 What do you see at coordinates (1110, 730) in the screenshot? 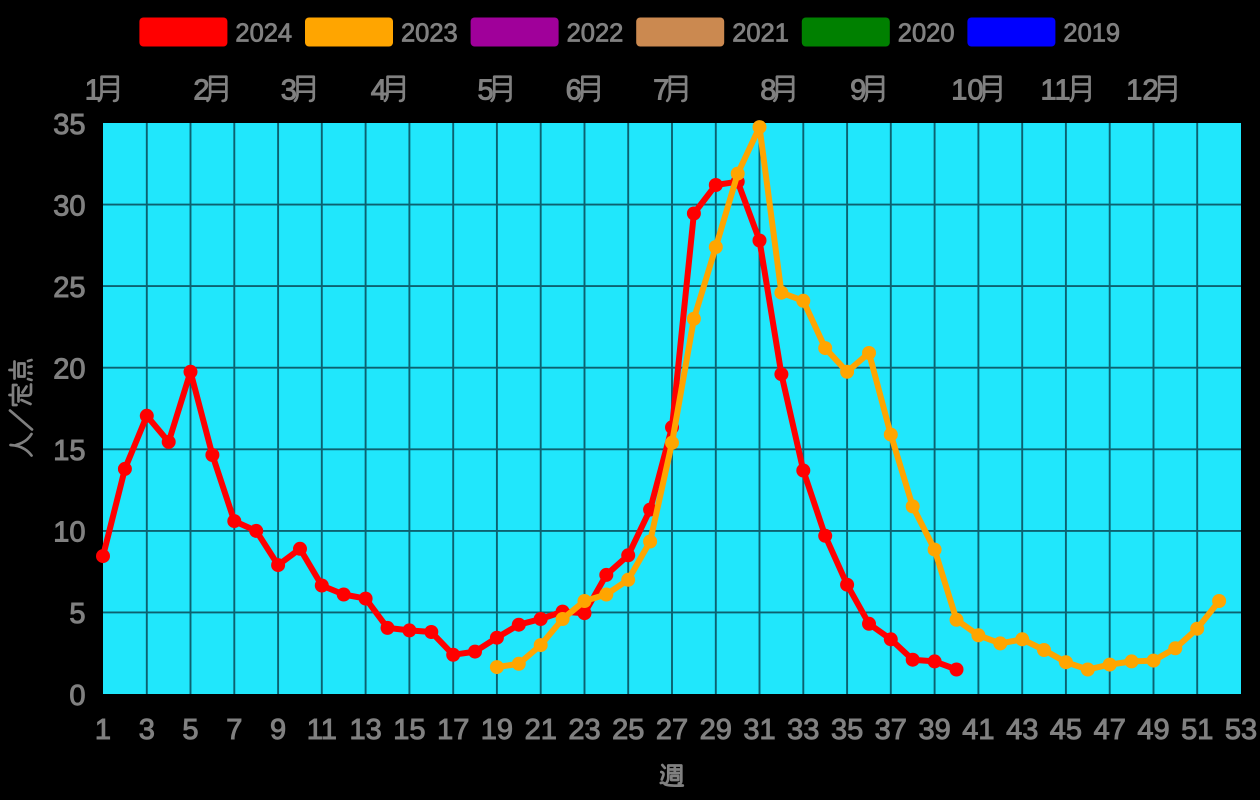
I see `svg-text: 47` at bounding box center [1110, 730].